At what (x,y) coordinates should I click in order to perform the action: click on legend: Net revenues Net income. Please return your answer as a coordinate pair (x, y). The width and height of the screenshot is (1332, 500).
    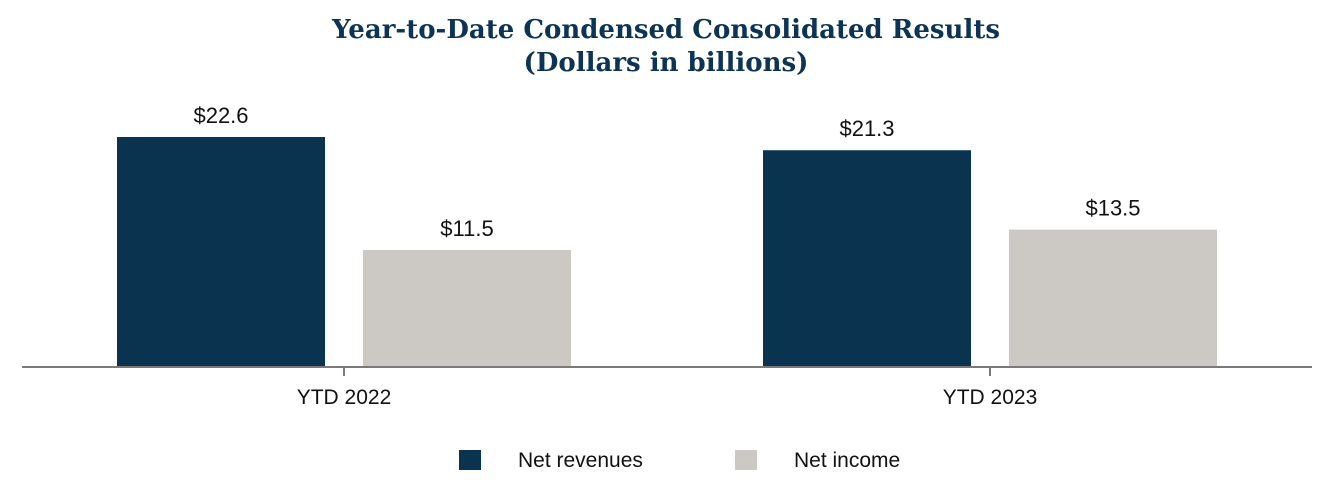
    Looking at the image, I should click on (679, 460).